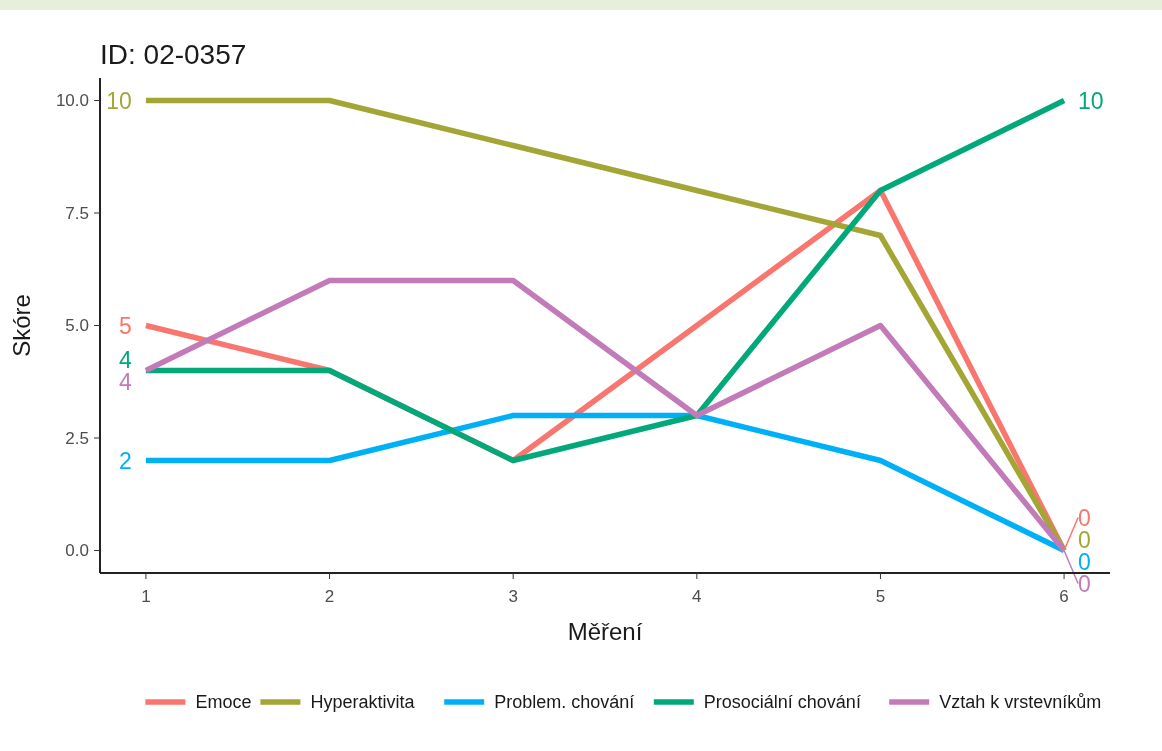  What do you see at coordinates (697, 596) in the screenshot?
I see `x-tick-label: 4` at bounding box center [697, 596].